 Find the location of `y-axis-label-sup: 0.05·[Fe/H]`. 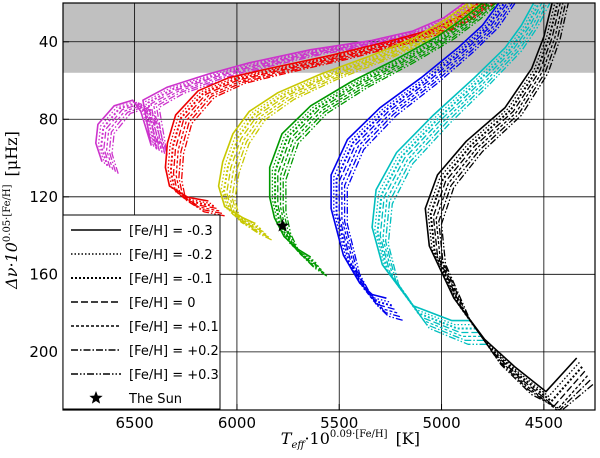

y-axis-label-sup: 0.05·[Fe/H] is located at coordinates (7, 213).